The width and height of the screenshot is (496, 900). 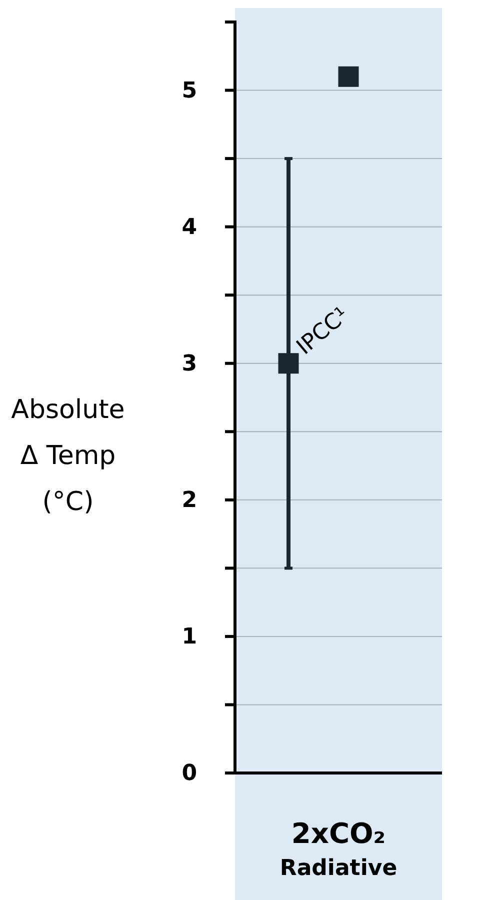 I want to click on y-tick-label: 2, so click(x=189, y=500).